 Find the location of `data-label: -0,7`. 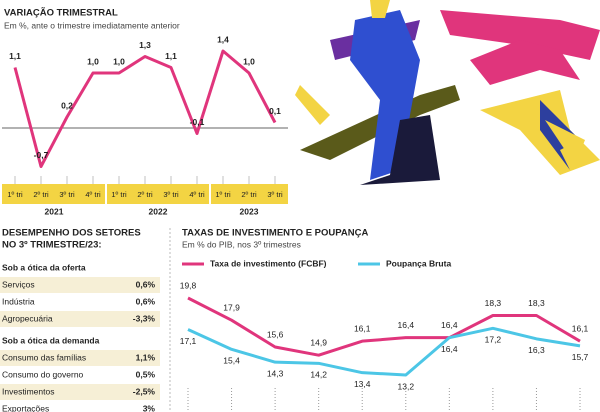

data-label: -0,7 is located at coordinates (41, 155).